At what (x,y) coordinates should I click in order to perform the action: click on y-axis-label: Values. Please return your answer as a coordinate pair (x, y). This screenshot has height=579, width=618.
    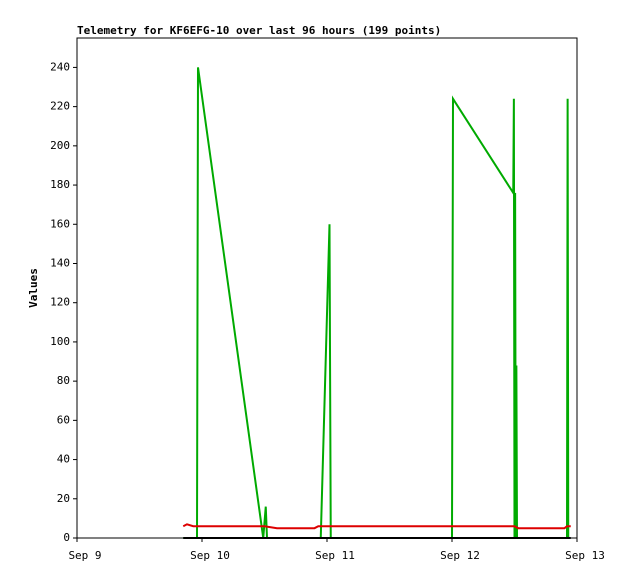
    Looking at the image, I should click on (33, 288).